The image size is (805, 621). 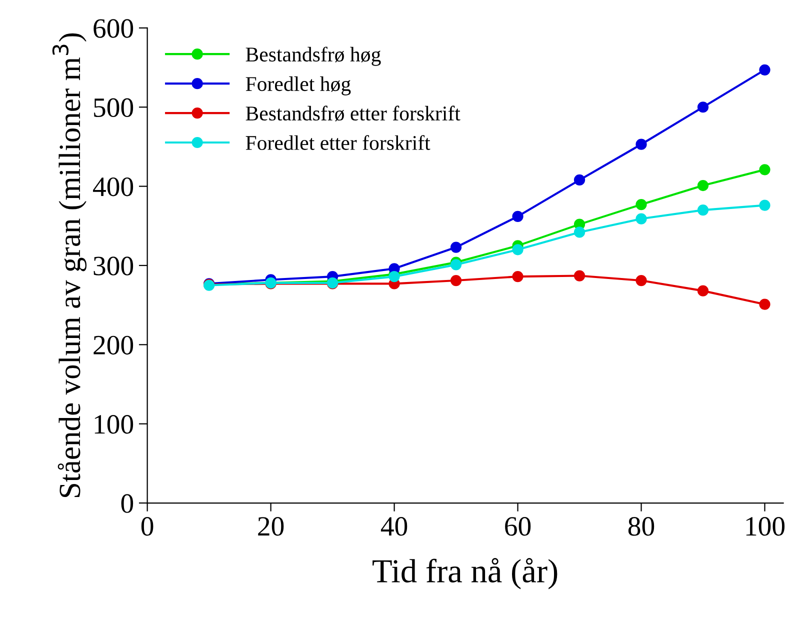 I want to click on y-tick-label: 0, so click(x=127, y=503).